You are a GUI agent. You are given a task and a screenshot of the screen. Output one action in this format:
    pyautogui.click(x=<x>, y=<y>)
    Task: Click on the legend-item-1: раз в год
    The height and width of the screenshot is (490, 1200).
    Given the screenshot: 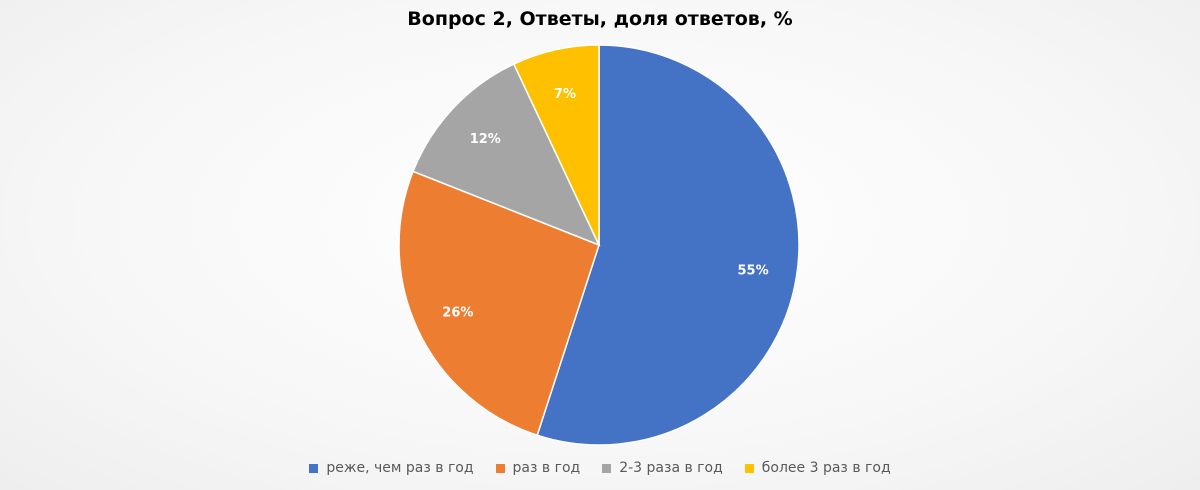 What is the action you would take?
    pyautogui.click(x=538, y=468)
    